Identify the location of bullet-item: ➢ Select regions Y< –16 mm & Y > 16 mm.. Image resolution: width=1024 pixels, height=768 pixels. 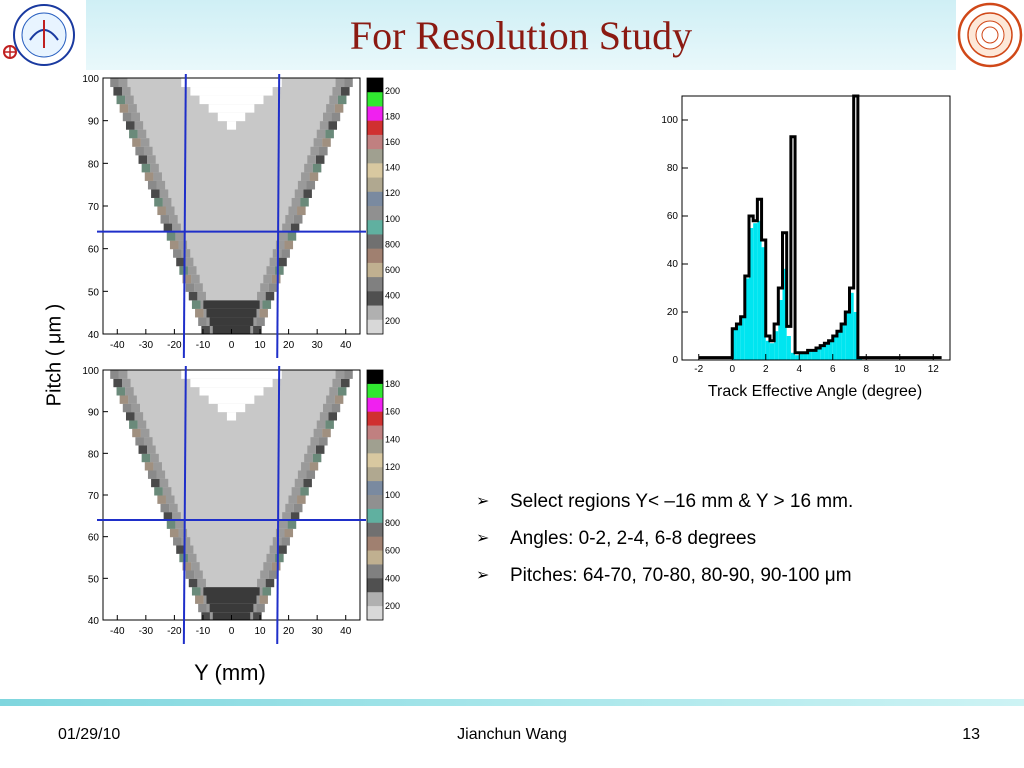
(736, 506).